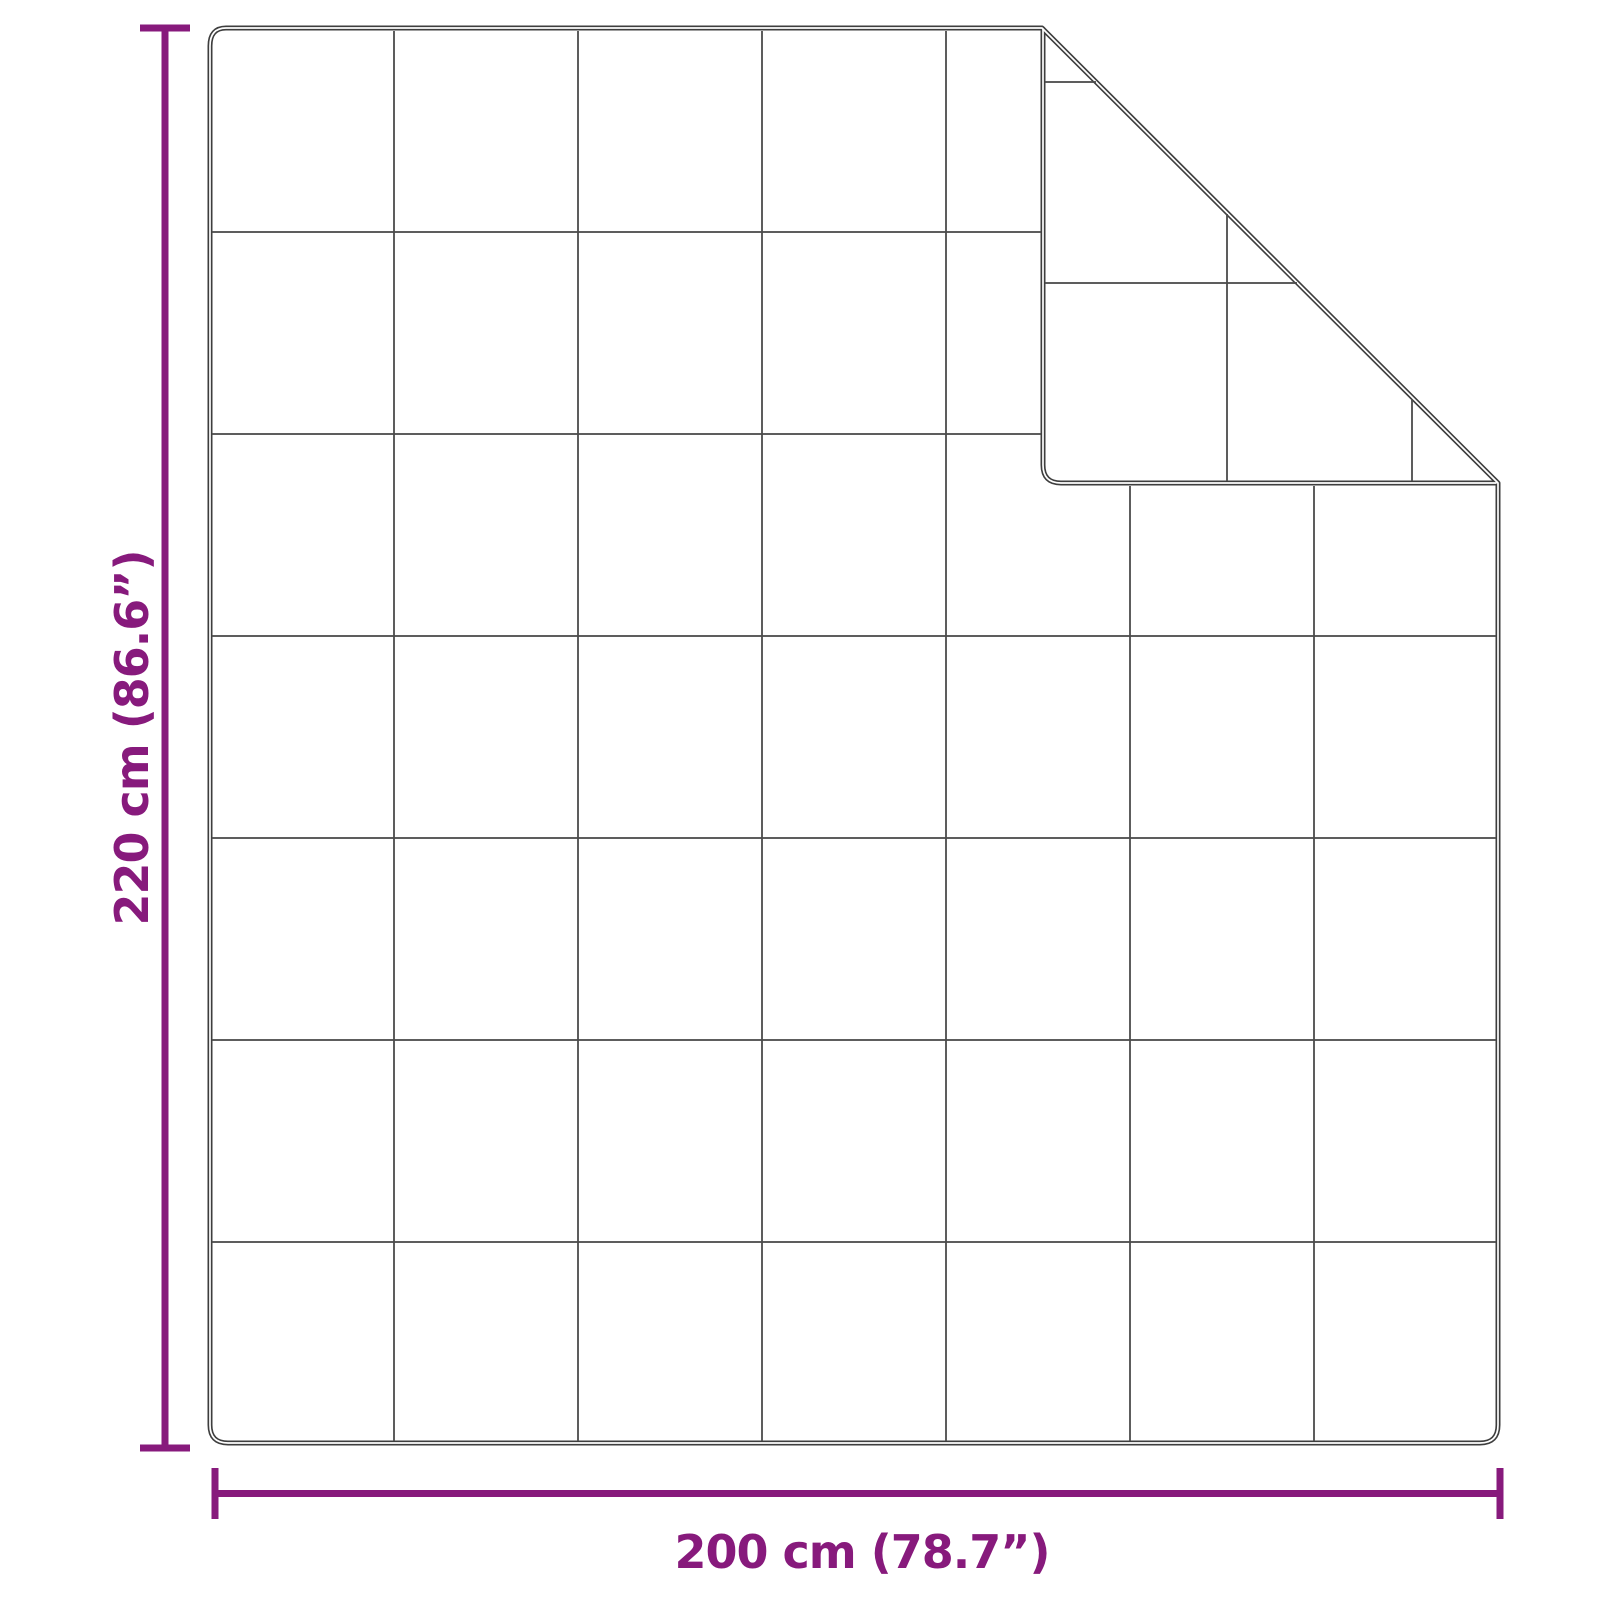 The width and height of the screenshot is (1600, 1600). What do you see at coordinates (165, 1448) in the screenshot?
I see `height-dimension-bottom-cap` at bounding box center [165, 1448].